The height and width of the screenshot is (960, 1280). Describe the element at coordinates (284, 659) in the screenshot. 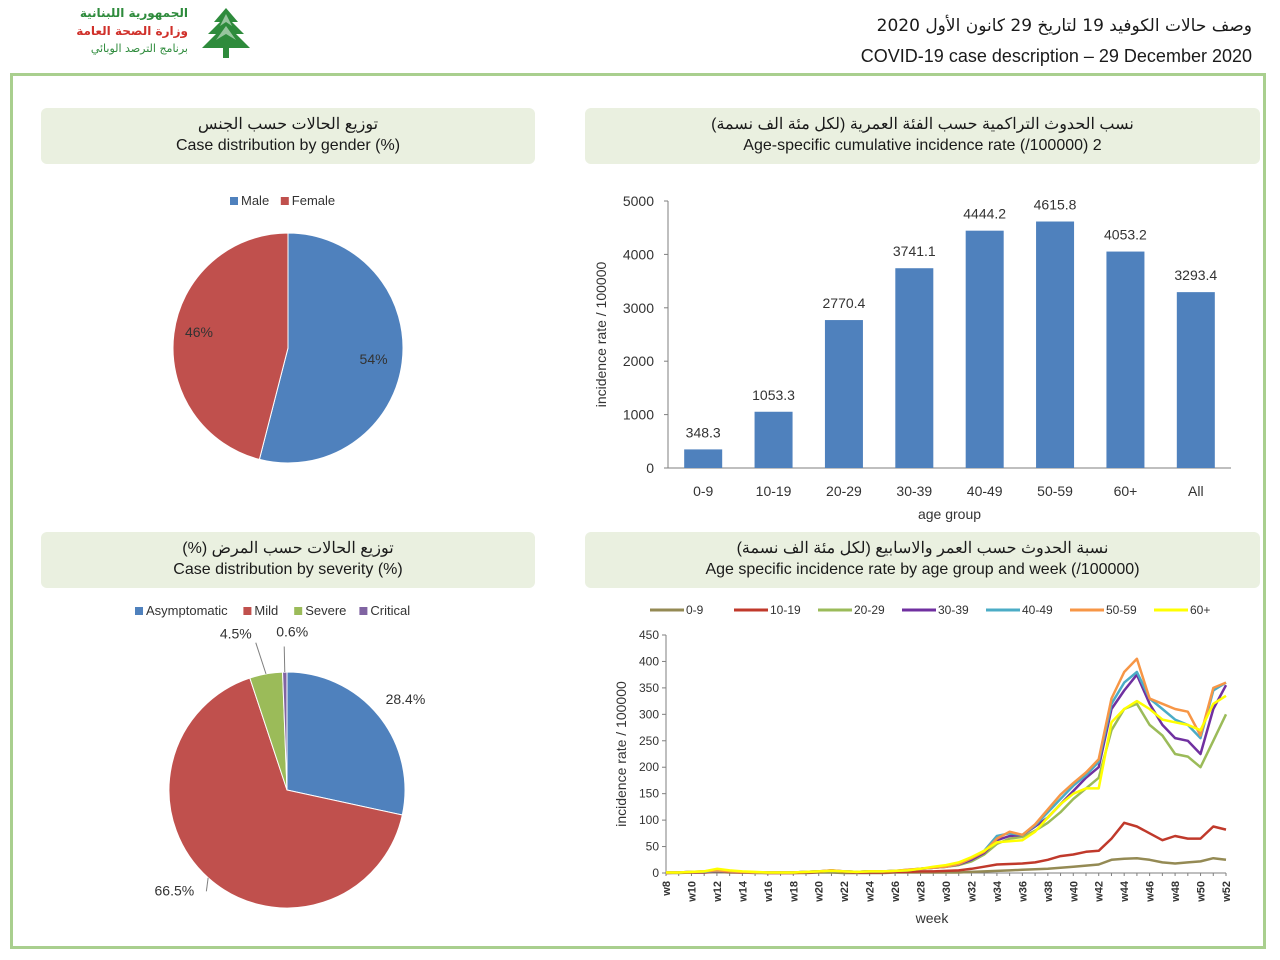

I see `pie-leader-critical` at that location.